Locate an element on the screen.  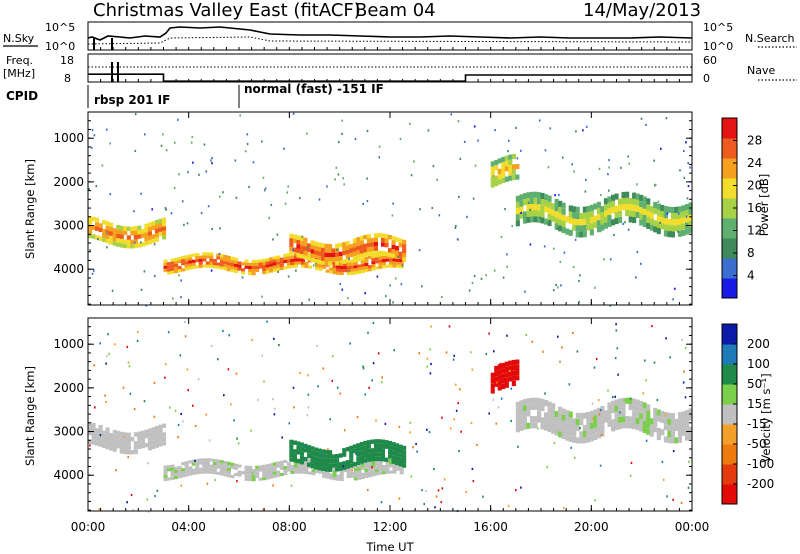
colorbar-tick-label: -100 is located at coordinates (760, 464).